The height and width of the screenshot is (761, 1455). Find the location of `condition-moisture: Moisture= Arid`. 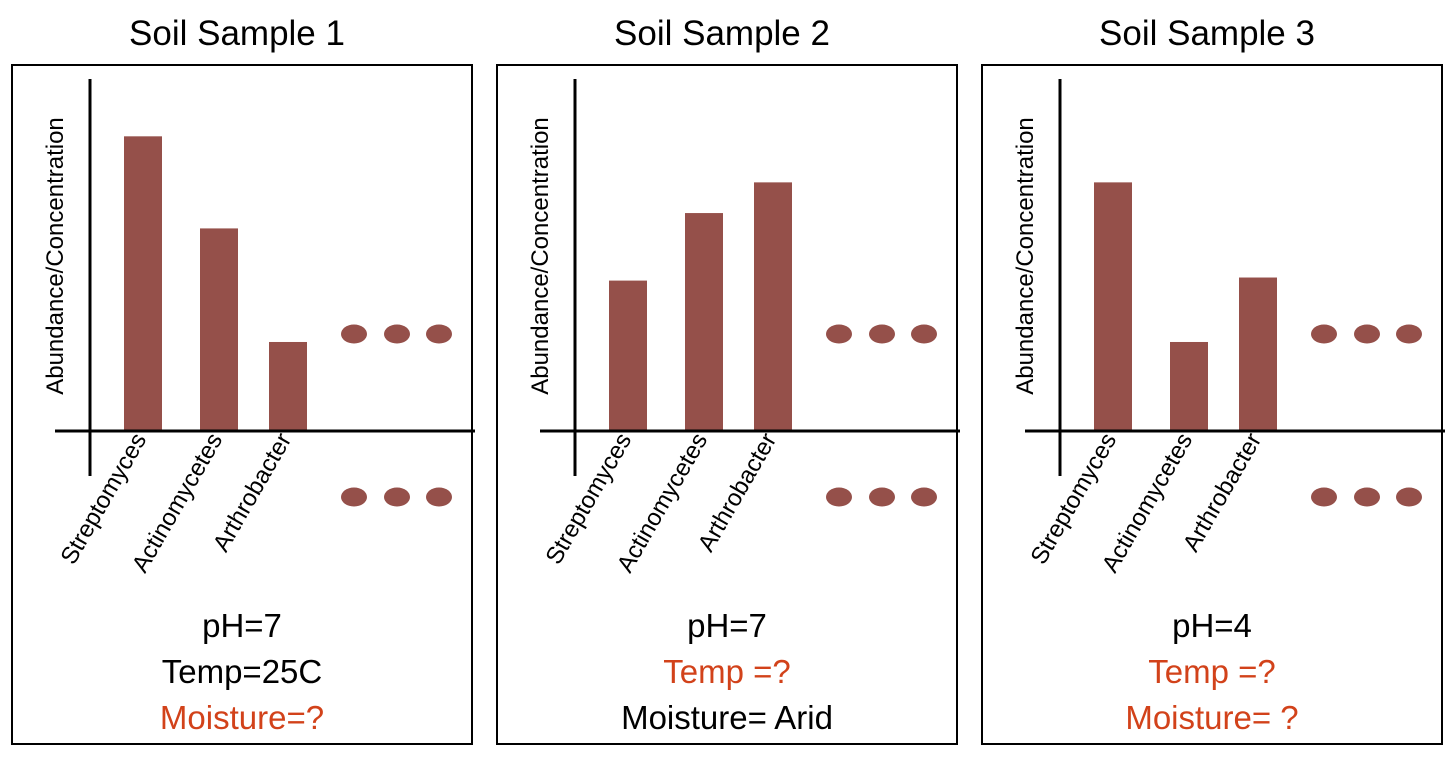

condition-moisture: Moisture= Arid is located at coordinates (727, 717).